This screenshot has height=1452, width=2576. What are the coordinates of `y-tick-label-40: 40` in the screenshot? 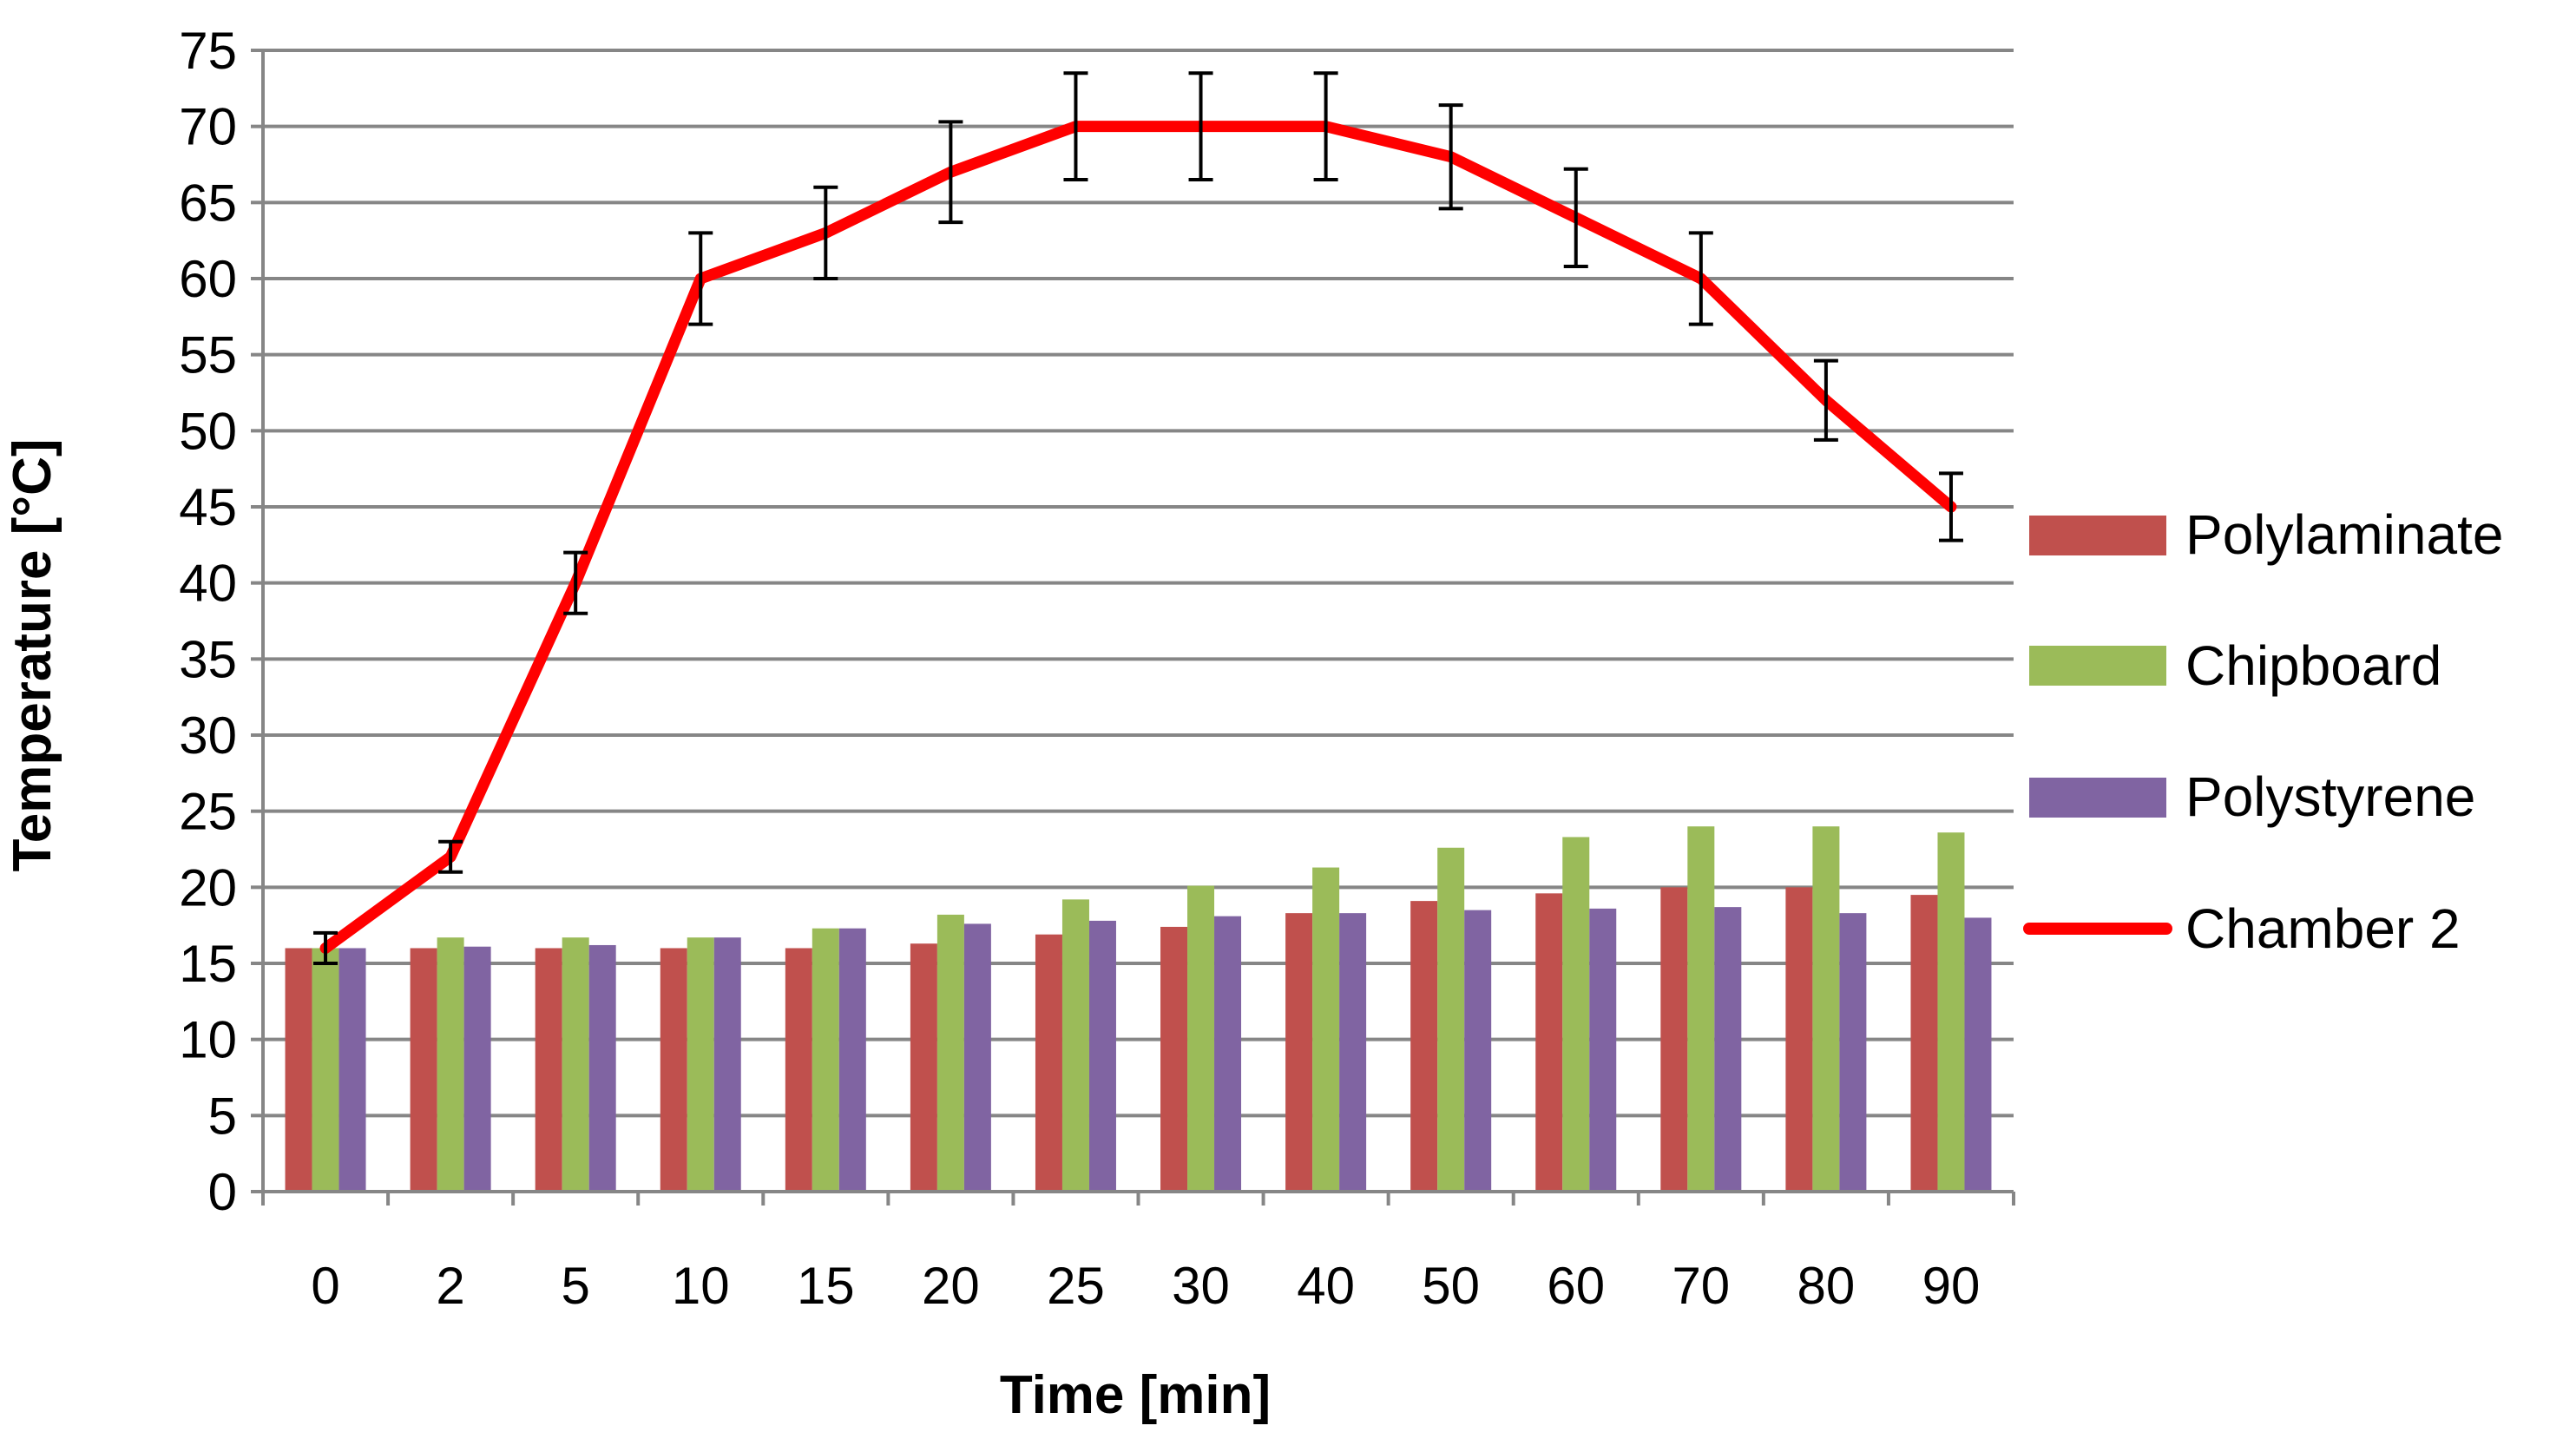 It's located at (208, 584).